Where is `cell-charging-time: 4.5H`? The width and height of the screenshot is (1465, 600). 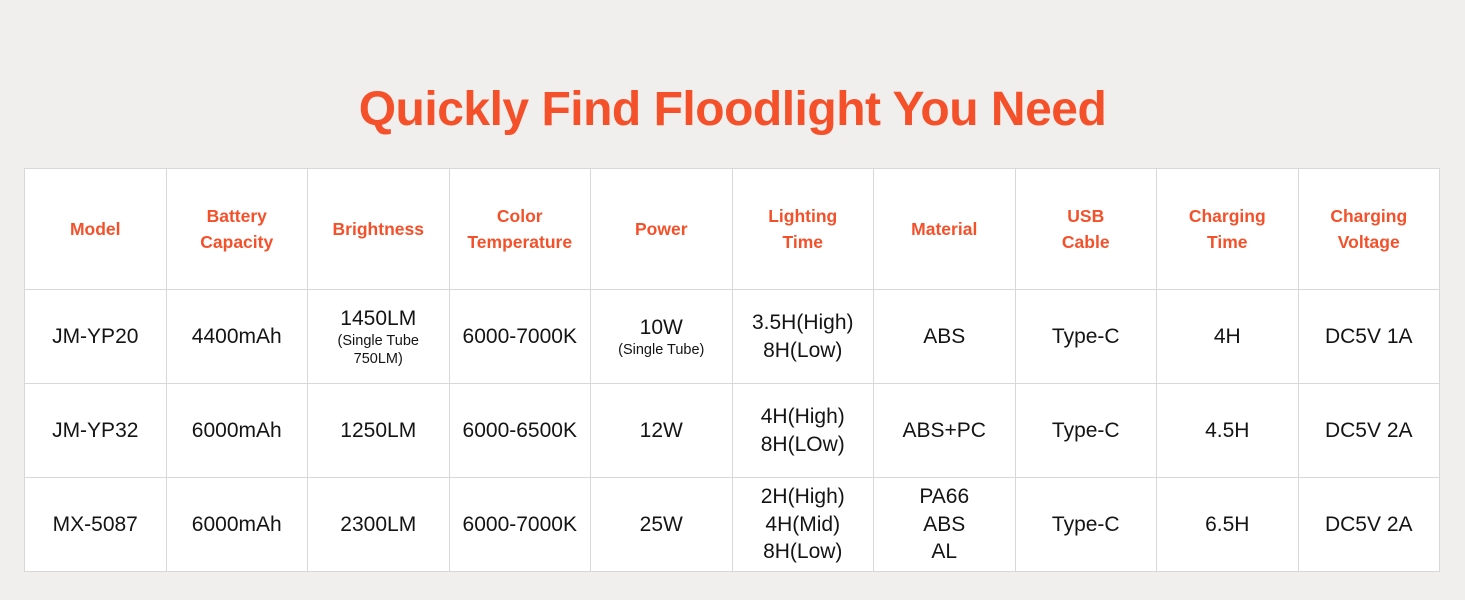
cell-charging-time: 4.5H is located at coordinates (1227, 430).